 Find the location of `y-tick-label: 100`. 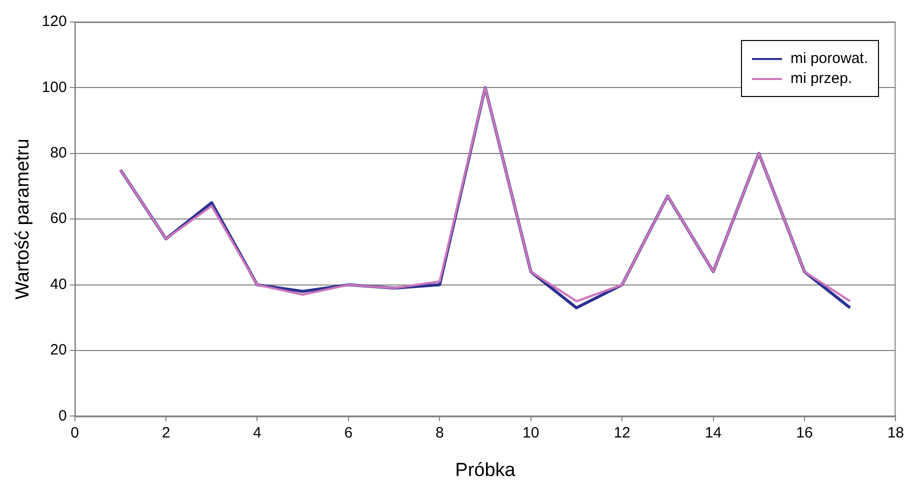

y-tick-label: 100 is located at coordinates (54, 87).